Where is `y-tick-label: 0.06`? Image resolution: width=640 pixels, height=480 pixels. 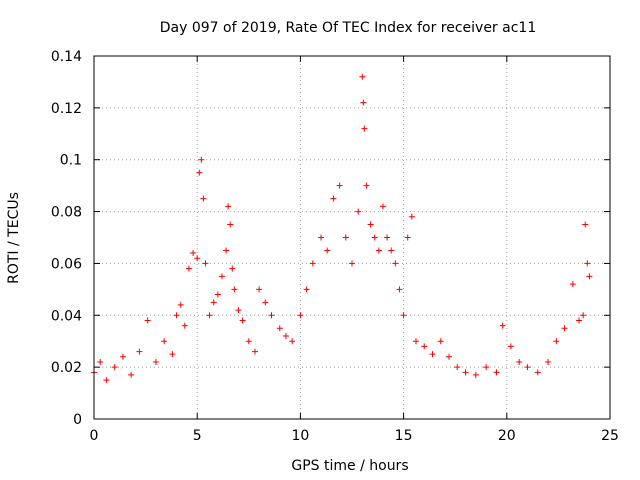
y-tick-label: 0.06 is located at coordinates (66, 264).